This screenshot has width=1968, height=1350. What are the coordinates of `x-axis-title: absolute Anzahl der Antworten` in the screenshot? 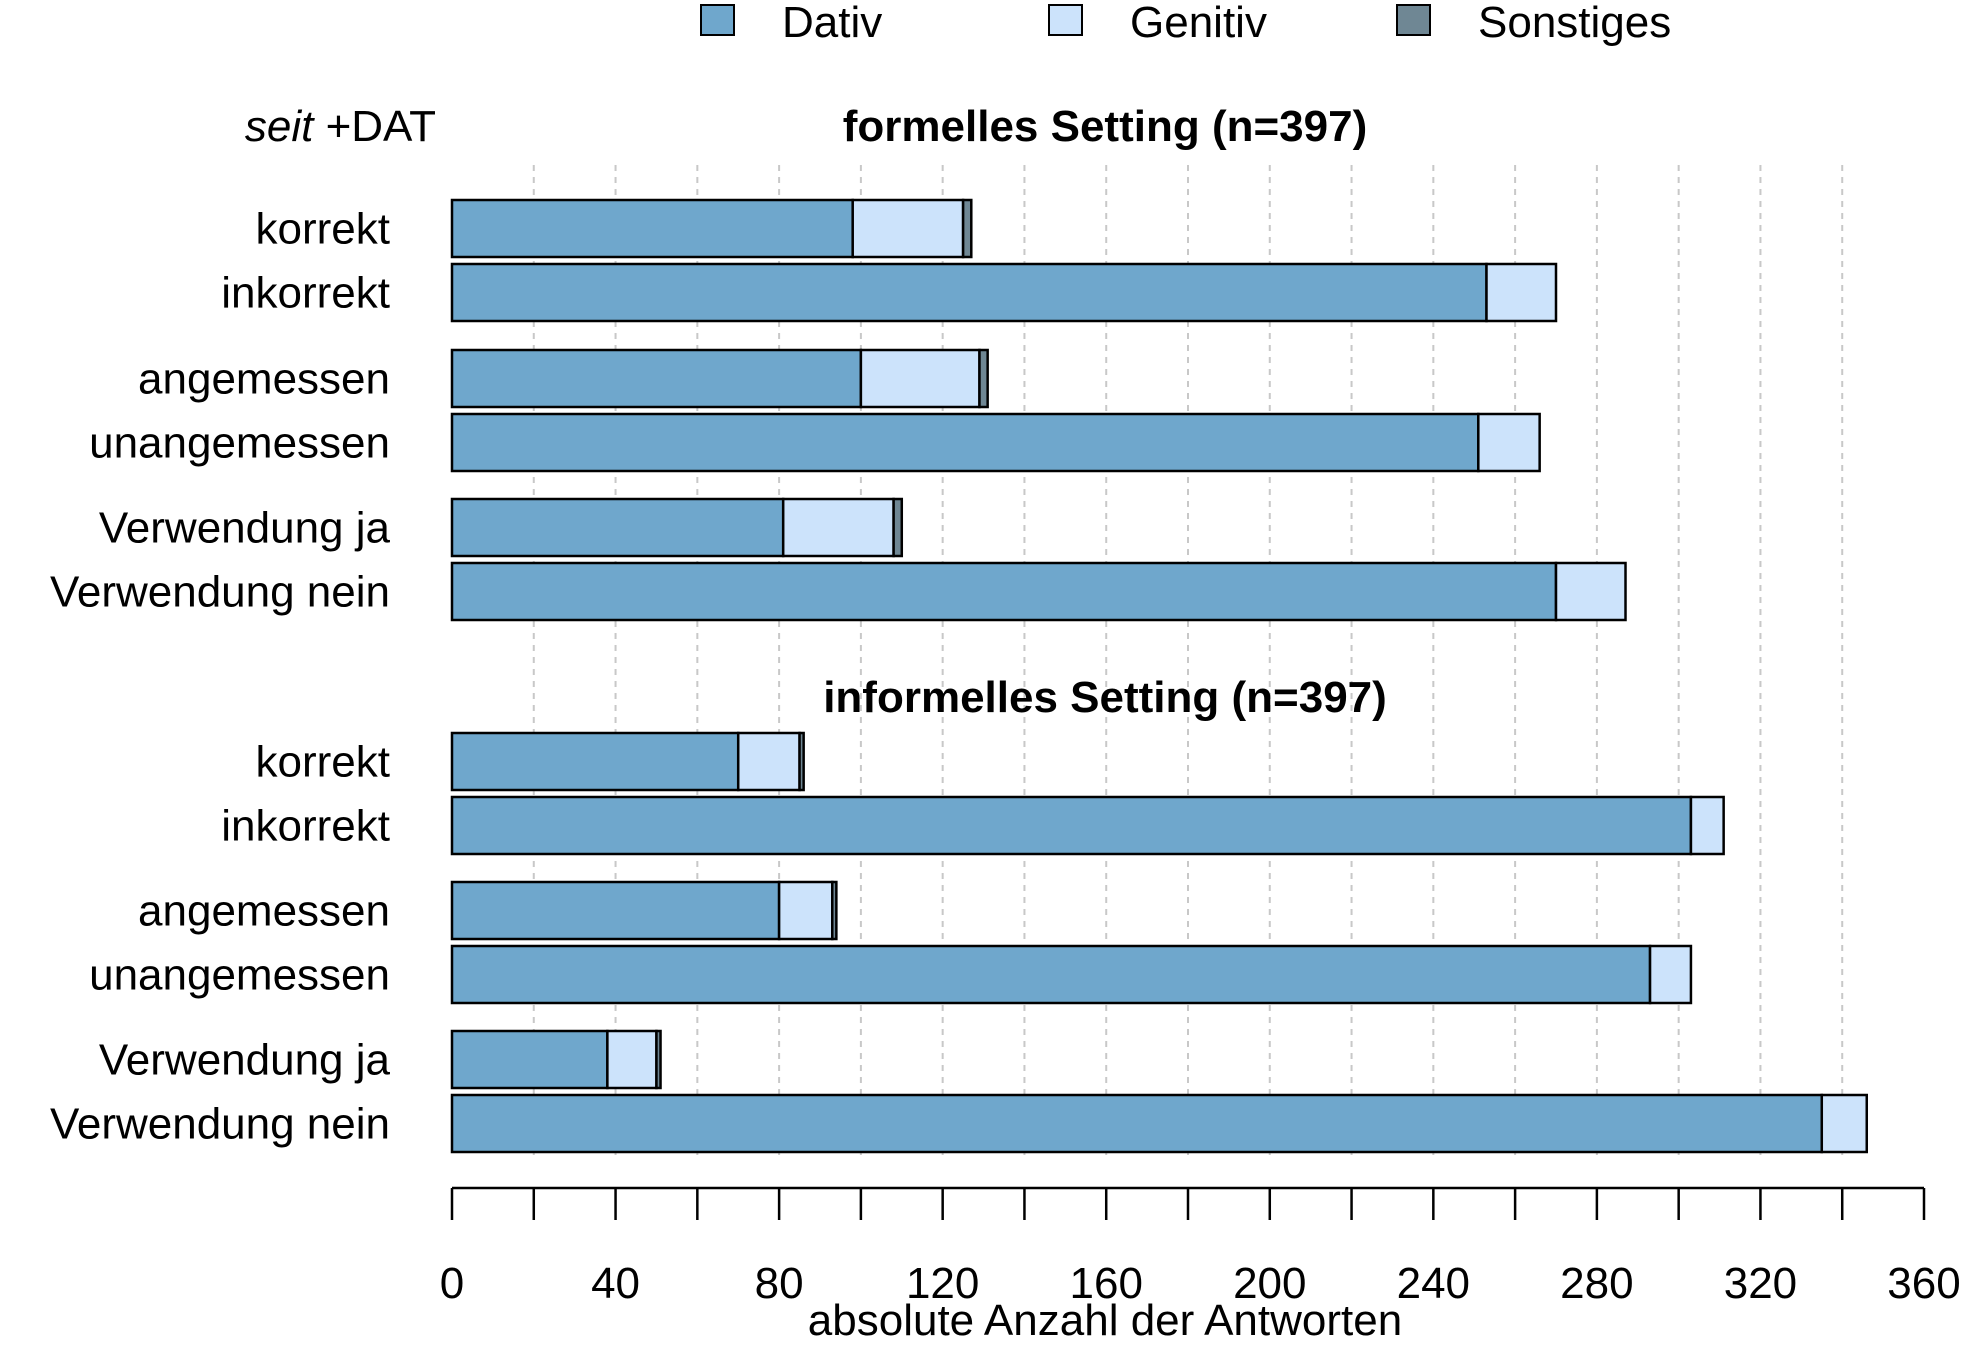 It's located at (1105, 1320).